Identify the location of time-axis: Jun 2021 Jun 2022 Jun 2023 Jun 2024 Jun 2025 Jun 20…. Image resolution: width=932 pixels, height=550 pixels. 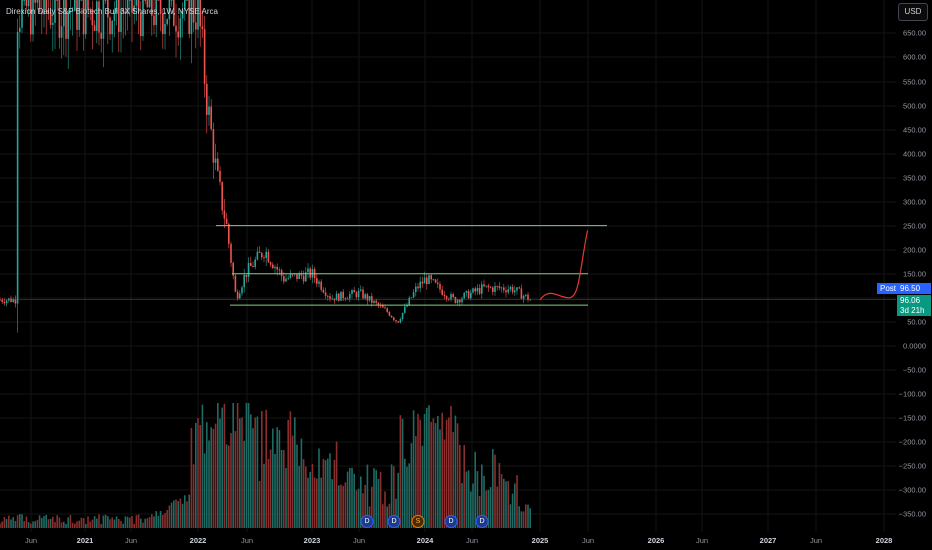
(466, 541).